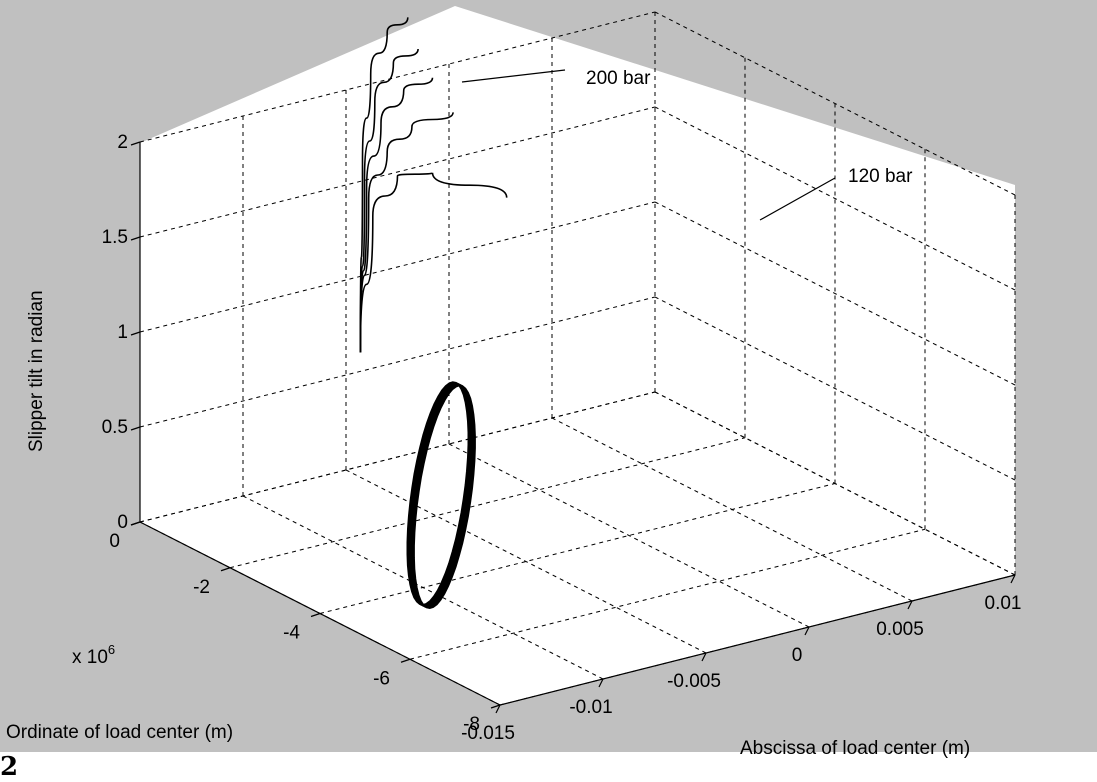  I want to click on z-tick-label: 0, so click(122, 522).